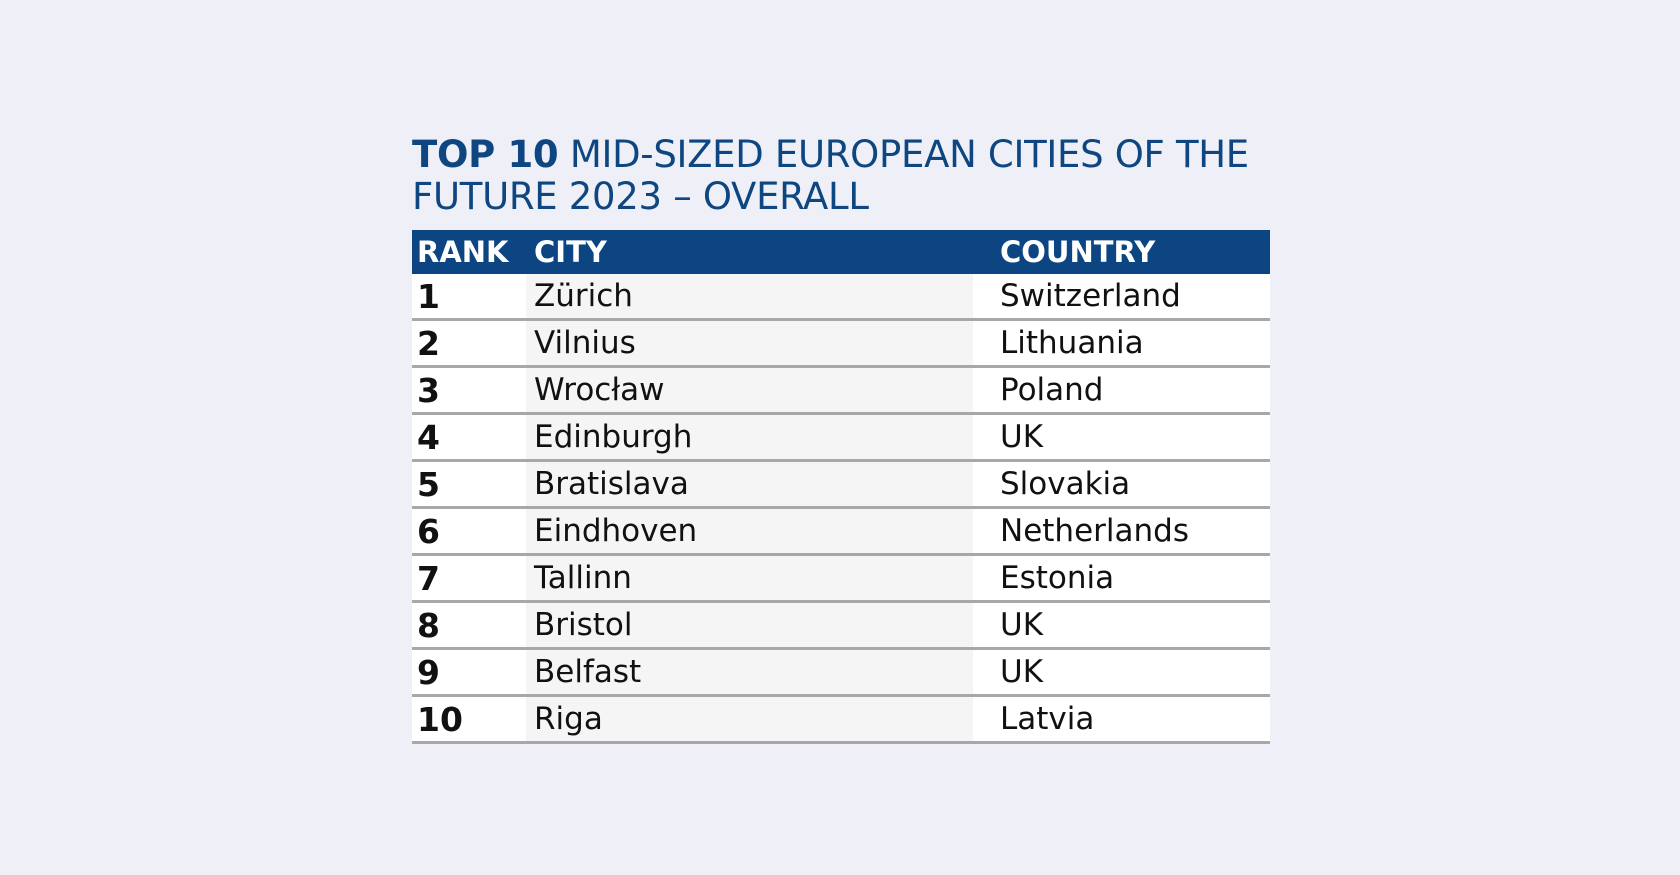 This screenshot has width=1680, height=875. What do you see at coordinates (749, 297) in the screenshot?
I see `city-cell: Zürich` at bounding box center [749, 297].